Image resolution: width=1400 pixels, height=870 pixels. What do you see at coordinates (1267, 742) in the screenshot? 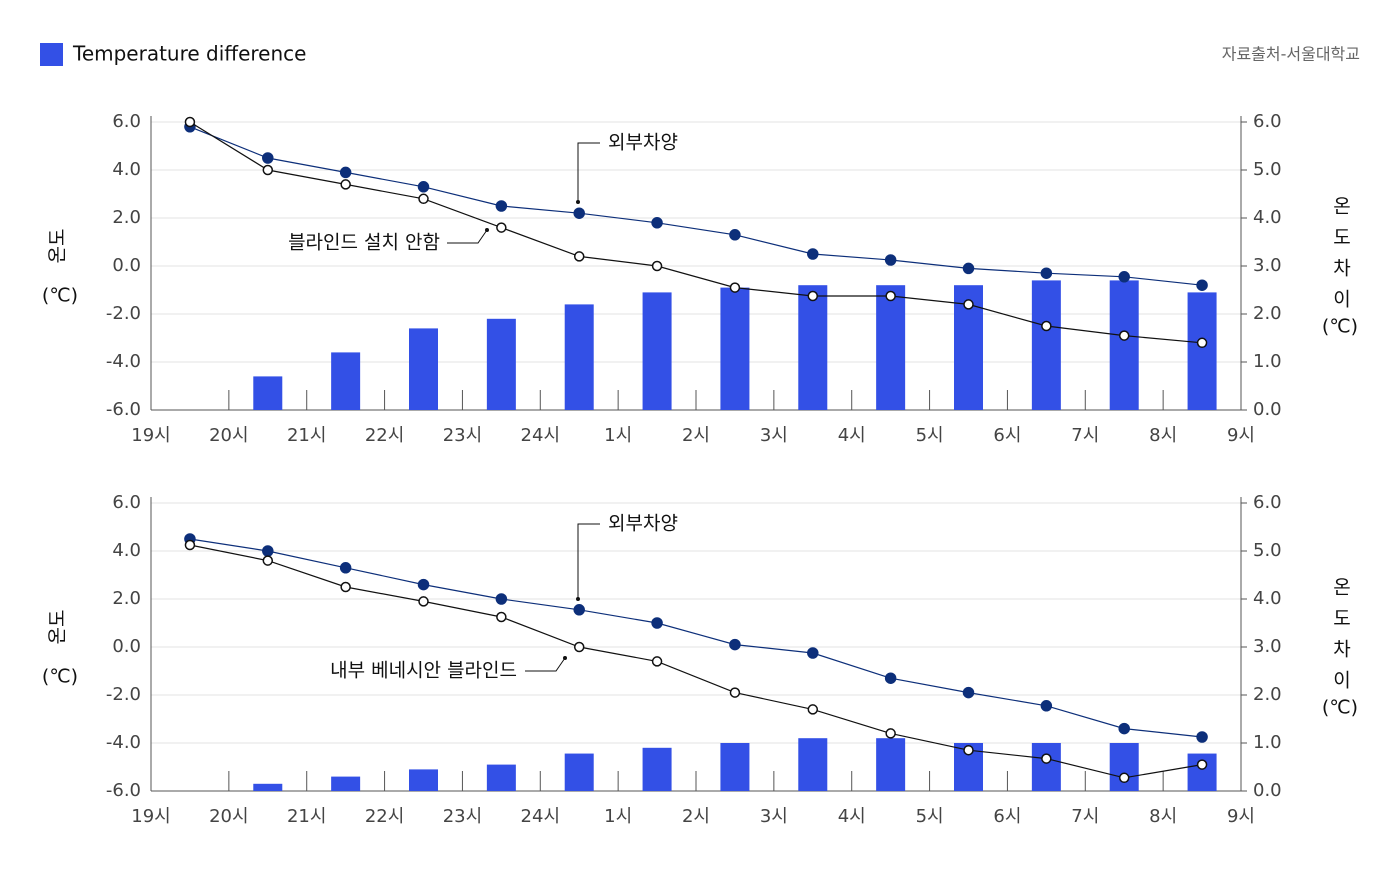
I see `y2-tick-label: 1.0` at bounding box center [1267, 742].